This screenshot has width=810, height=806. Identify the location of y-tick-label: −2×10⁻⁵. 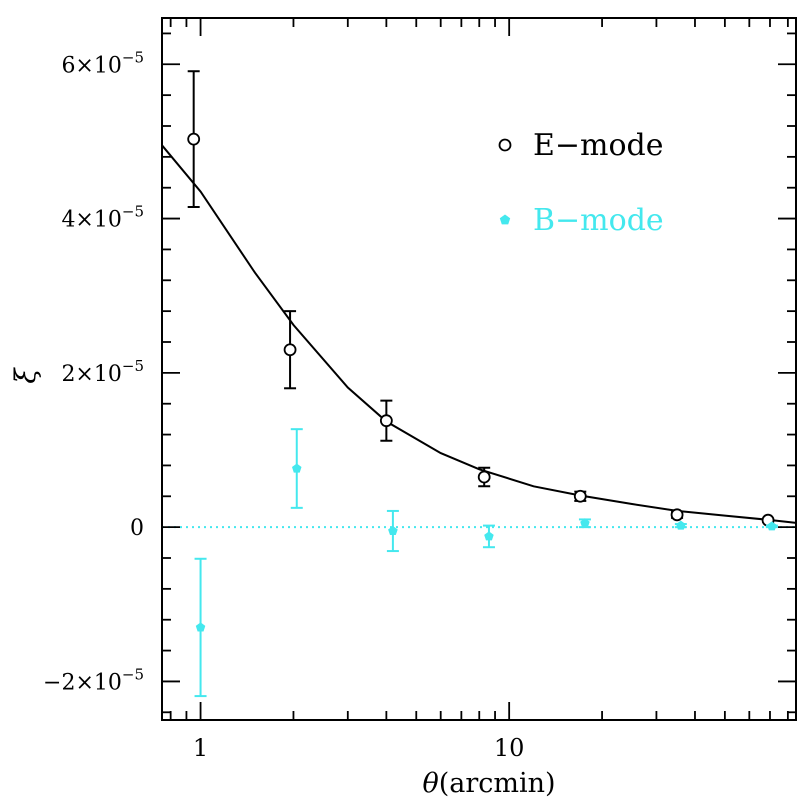
(93, 680).